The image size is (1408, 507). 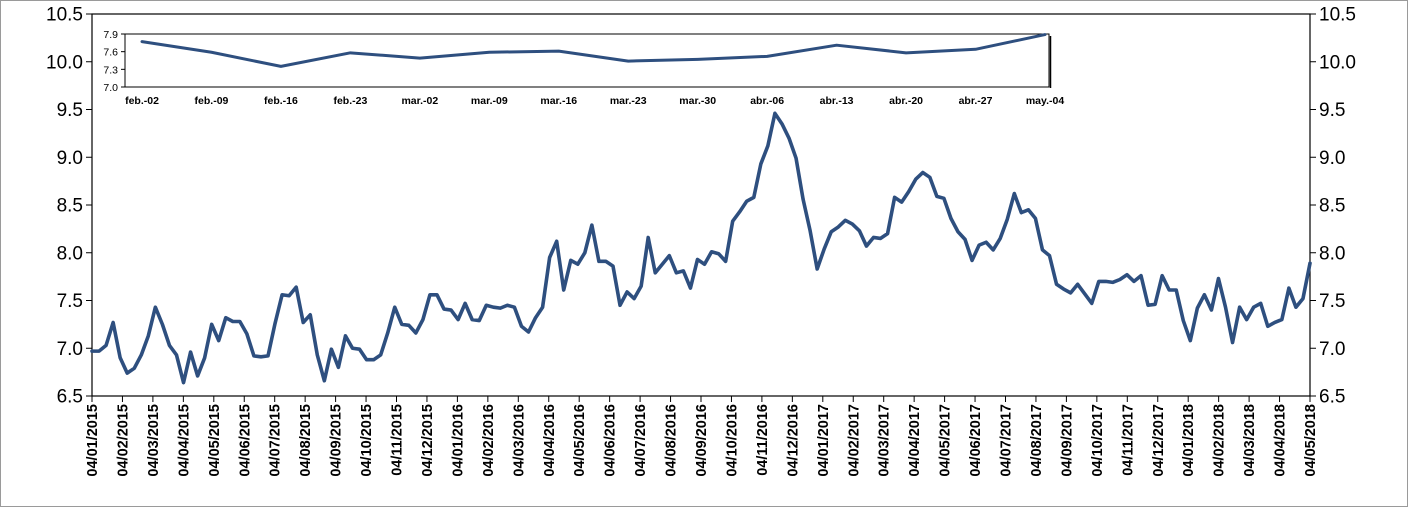 I want to click on inset-border, so click(x=587, y=60).